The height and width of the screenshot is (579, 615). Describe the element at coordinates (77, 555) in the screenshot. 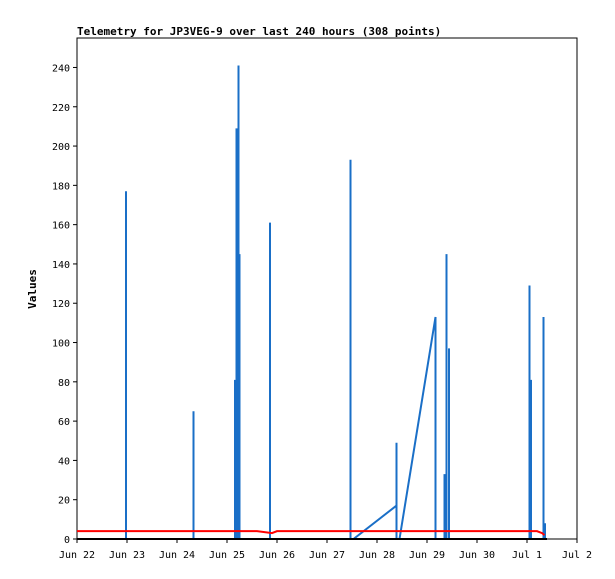

I see `x-tick-label: Jun 22` at that location.